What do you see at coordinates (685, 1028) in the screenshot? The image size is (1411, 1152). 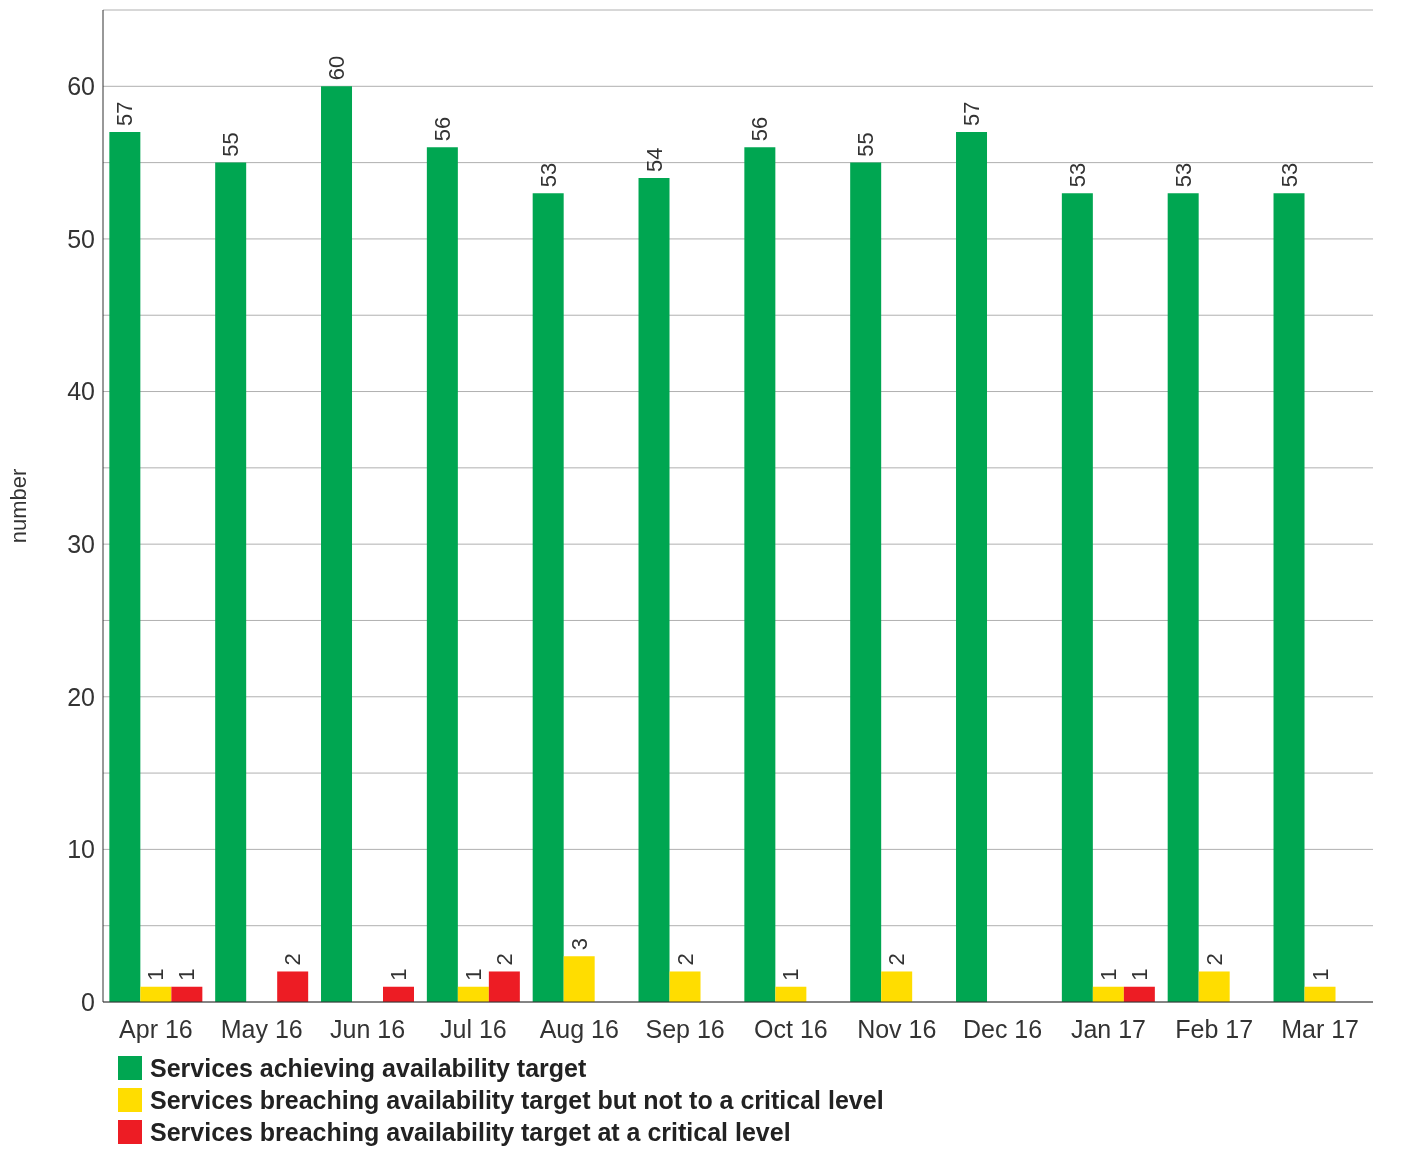 I see `x-tick-label: Sep 16` at bounding box center [685, 1028].